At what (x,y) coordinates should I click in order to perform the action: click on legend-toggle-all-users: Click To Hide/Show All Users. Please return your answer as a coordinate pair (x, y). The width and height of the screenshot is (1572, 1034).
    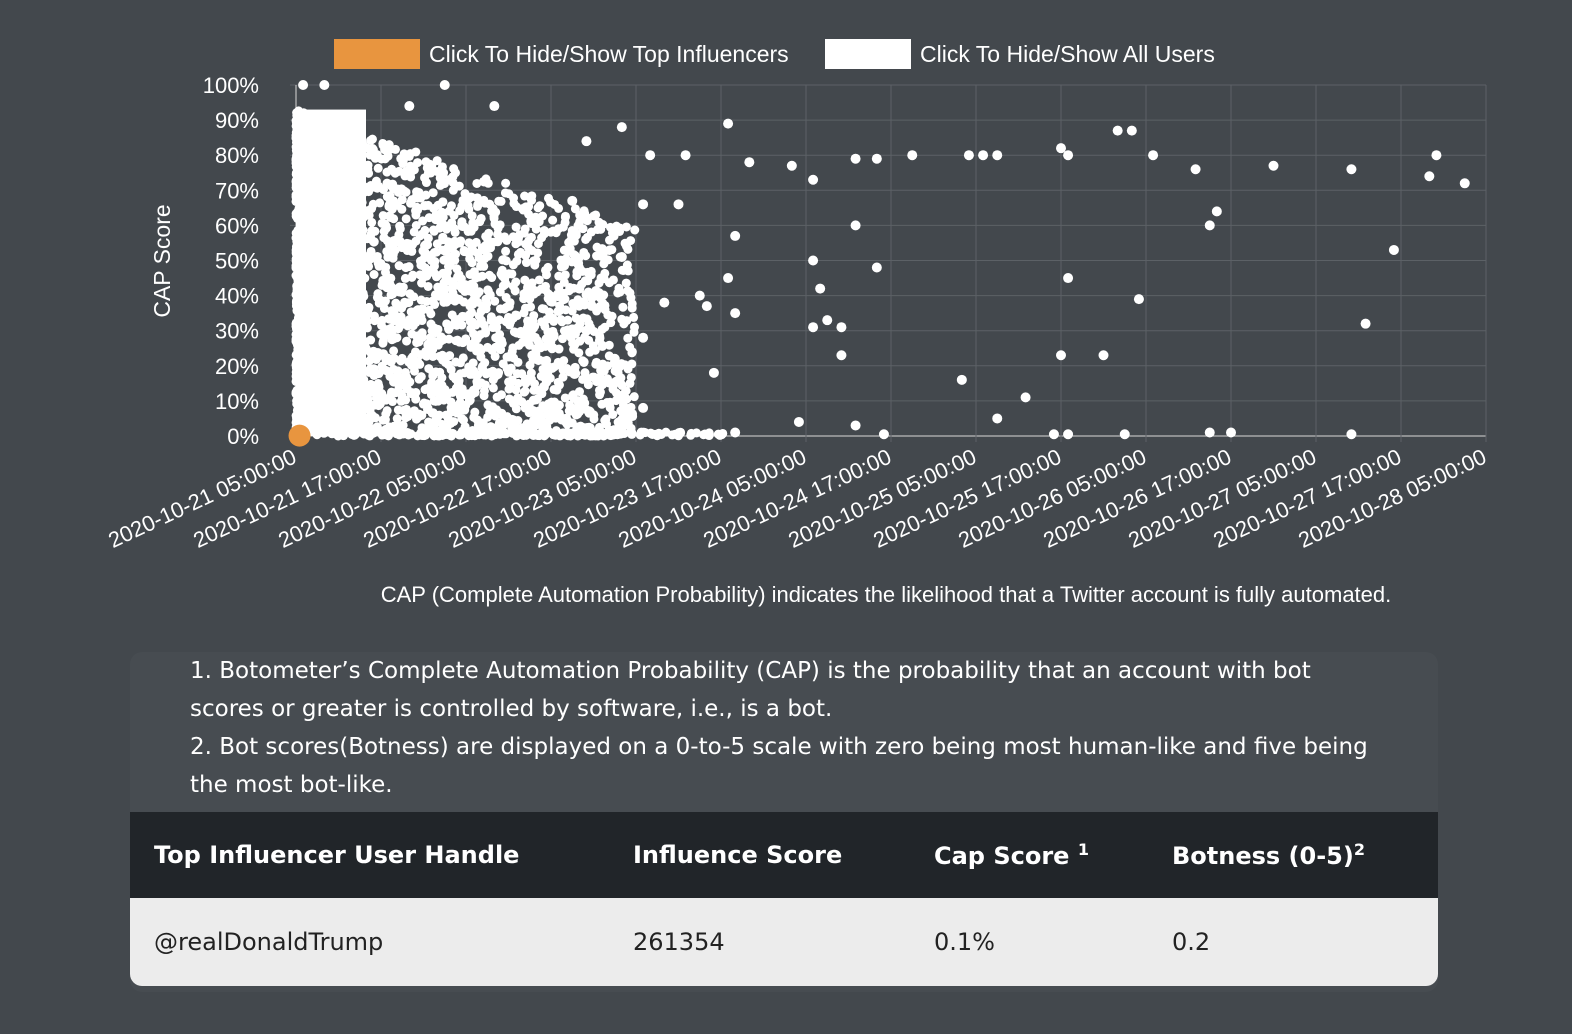
    Looking at the image, I should click on (1020, 54).